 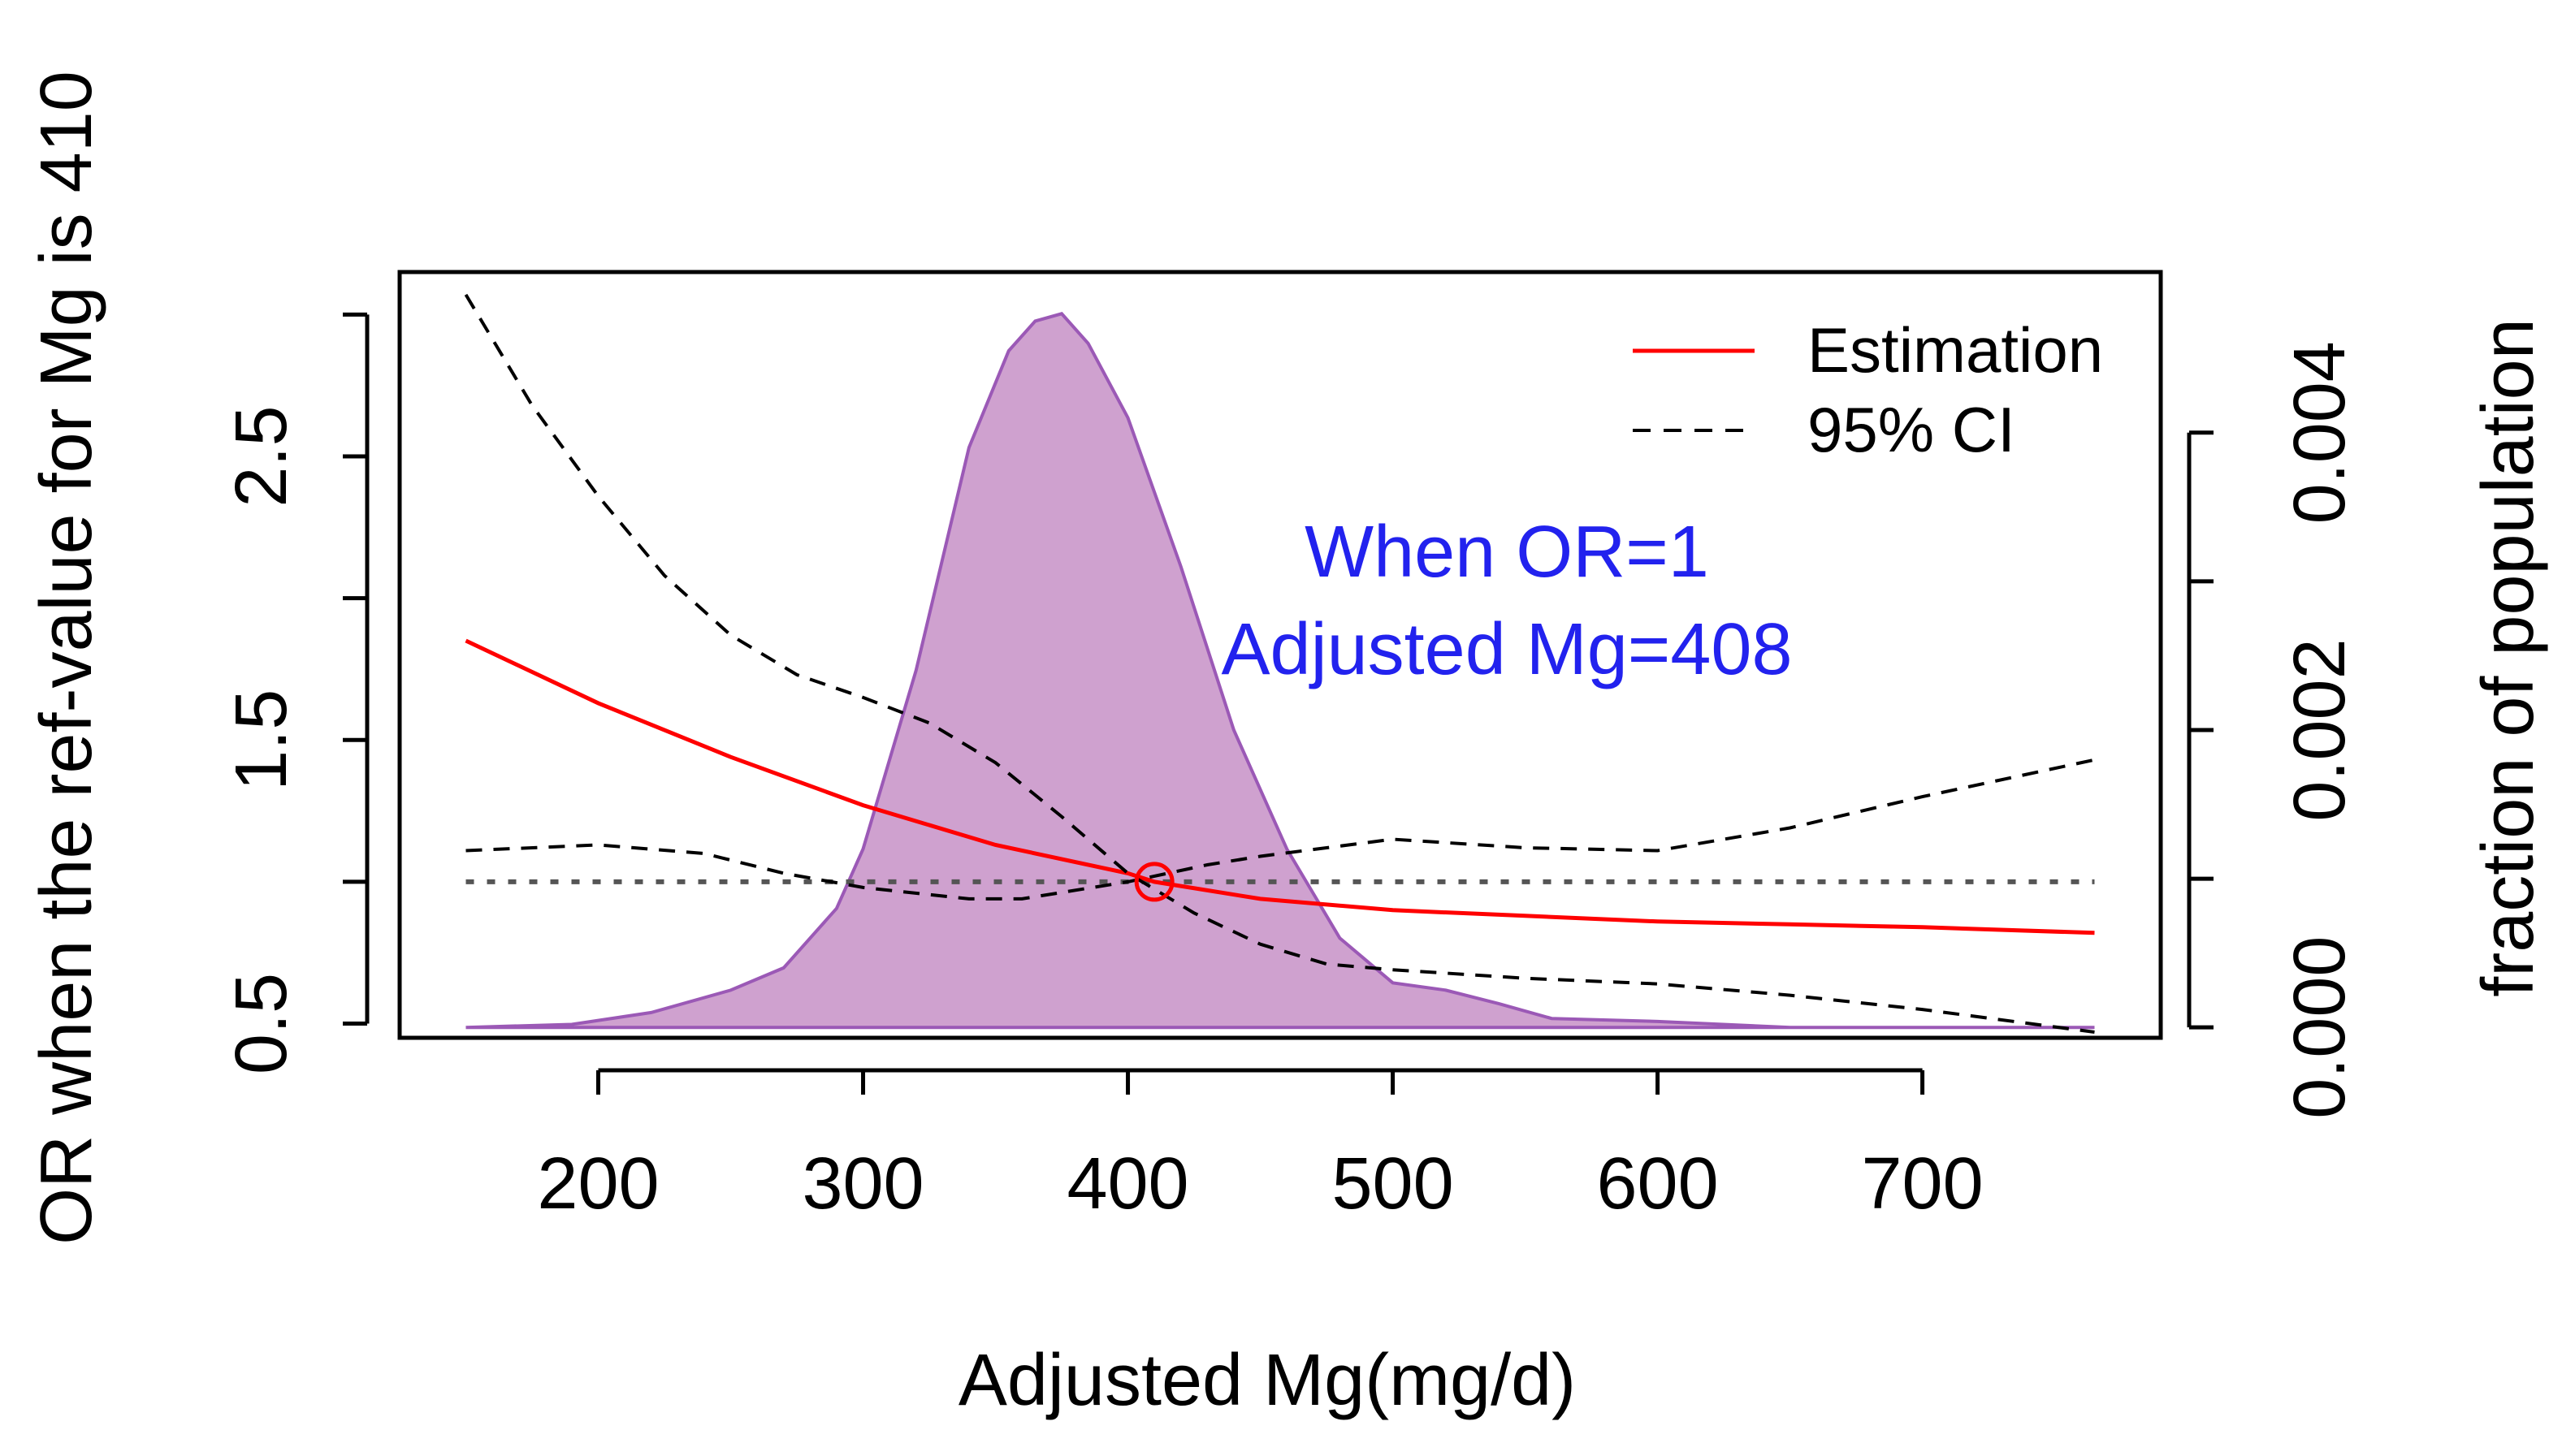 I want to click on reference-marker, so click(x=1154, y=882).